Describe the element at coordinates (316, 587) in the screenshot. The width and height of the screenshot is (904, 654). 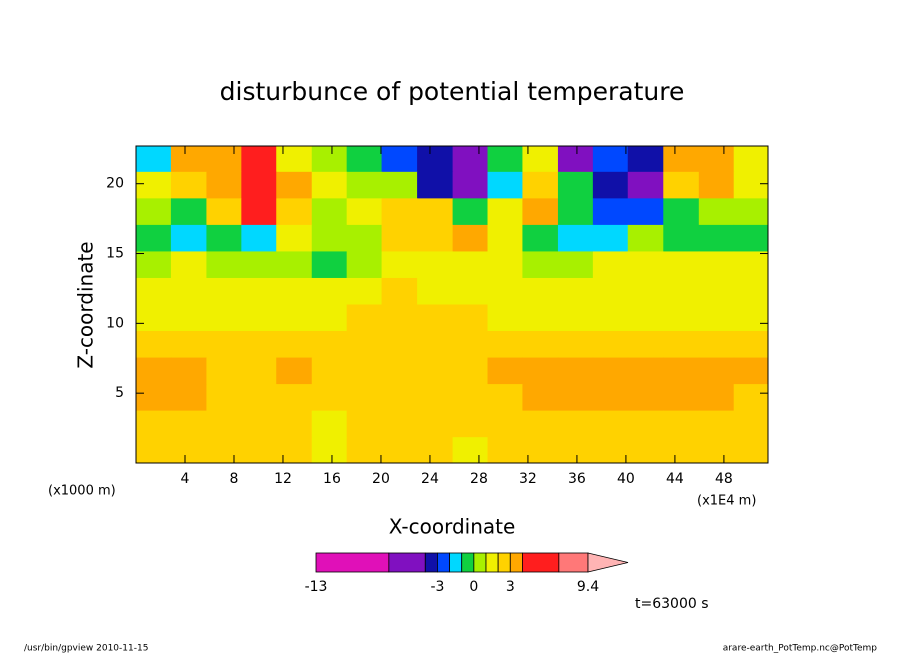
I see `colorbar-tick-label: -13` at that location.